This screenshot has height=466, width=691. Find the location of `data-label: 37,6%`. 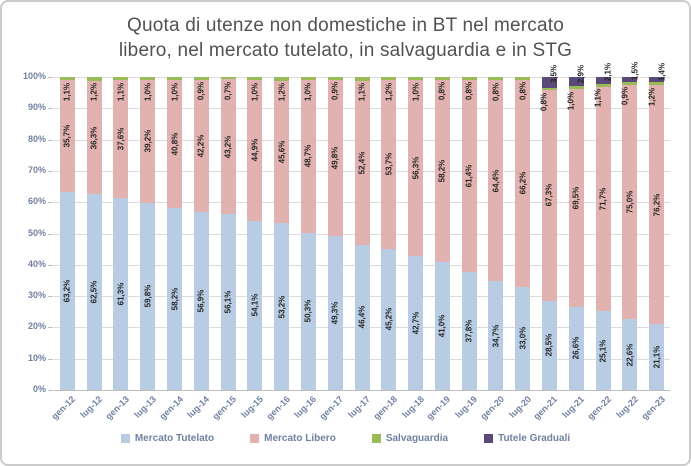

data-label: 37,6% is located at coordinates (121, 139).